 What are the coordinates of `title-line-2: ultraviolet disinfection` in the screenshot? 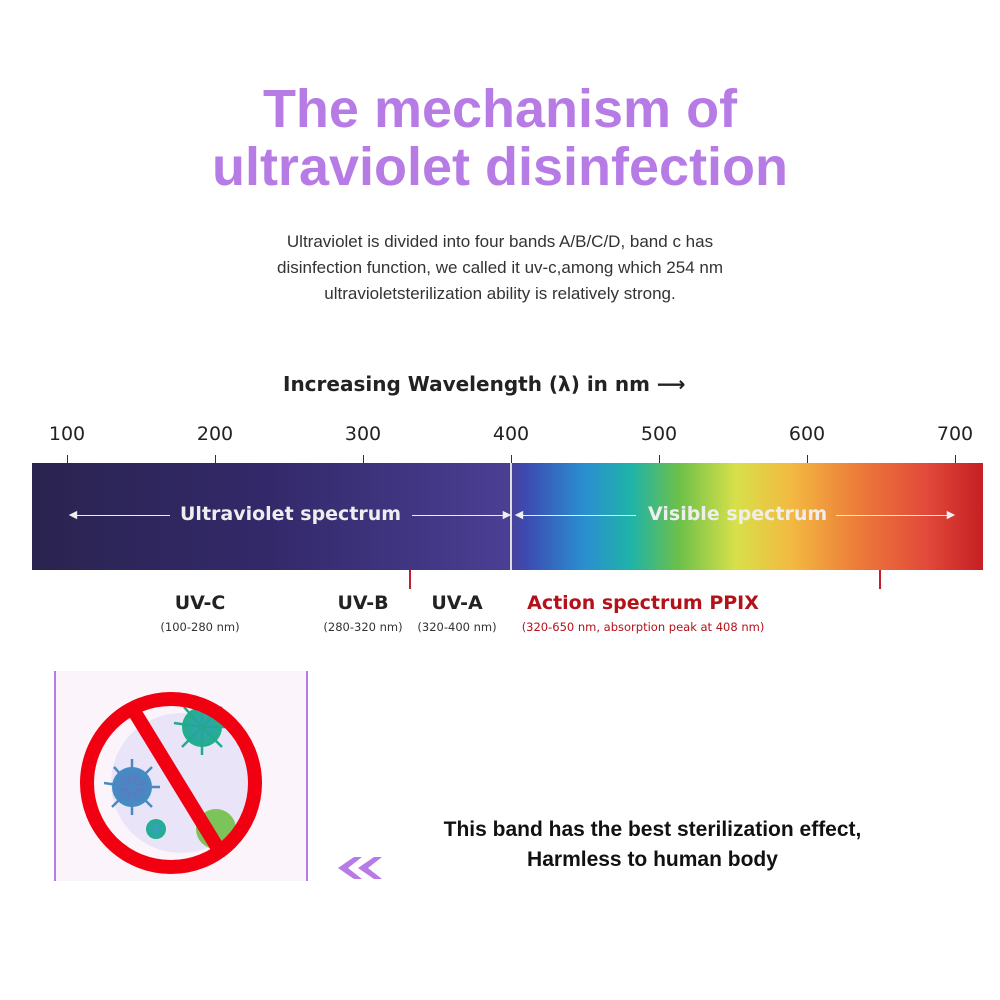 It's located at (500, 167).